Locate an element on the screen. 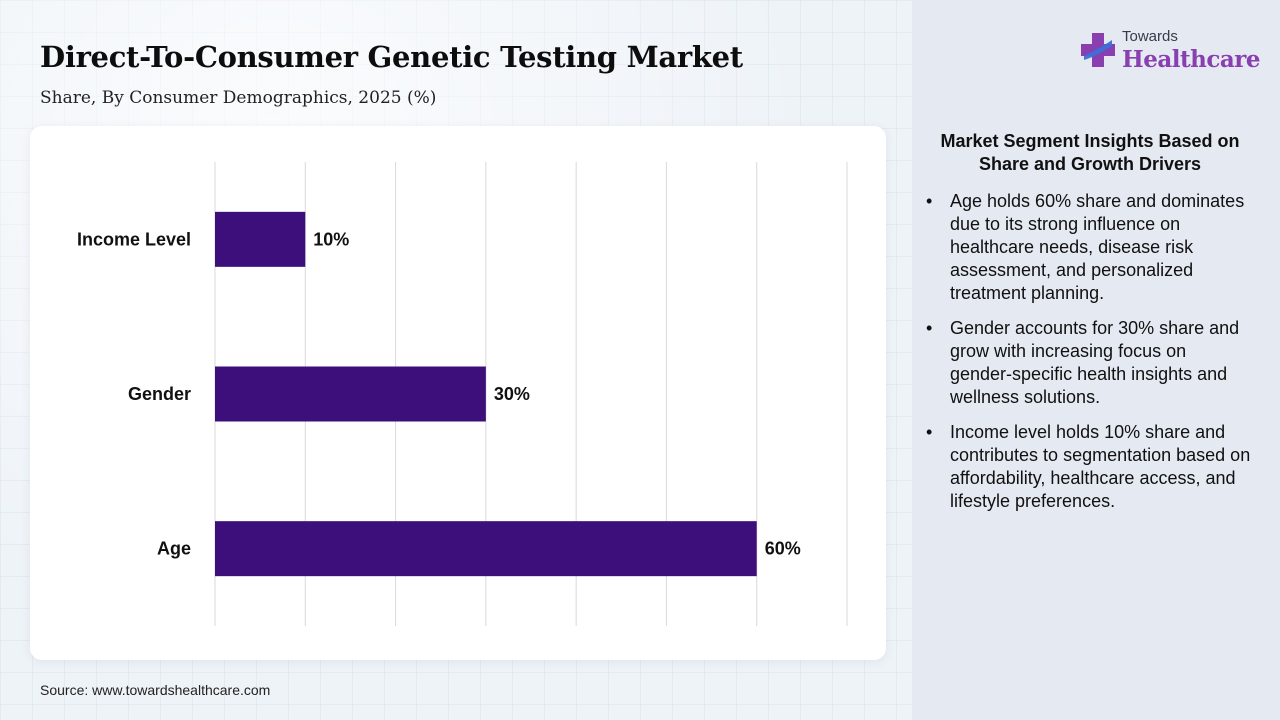 This screenshot has height=720, width=1280. data-label: 60% is located at coordinates (783, 549).